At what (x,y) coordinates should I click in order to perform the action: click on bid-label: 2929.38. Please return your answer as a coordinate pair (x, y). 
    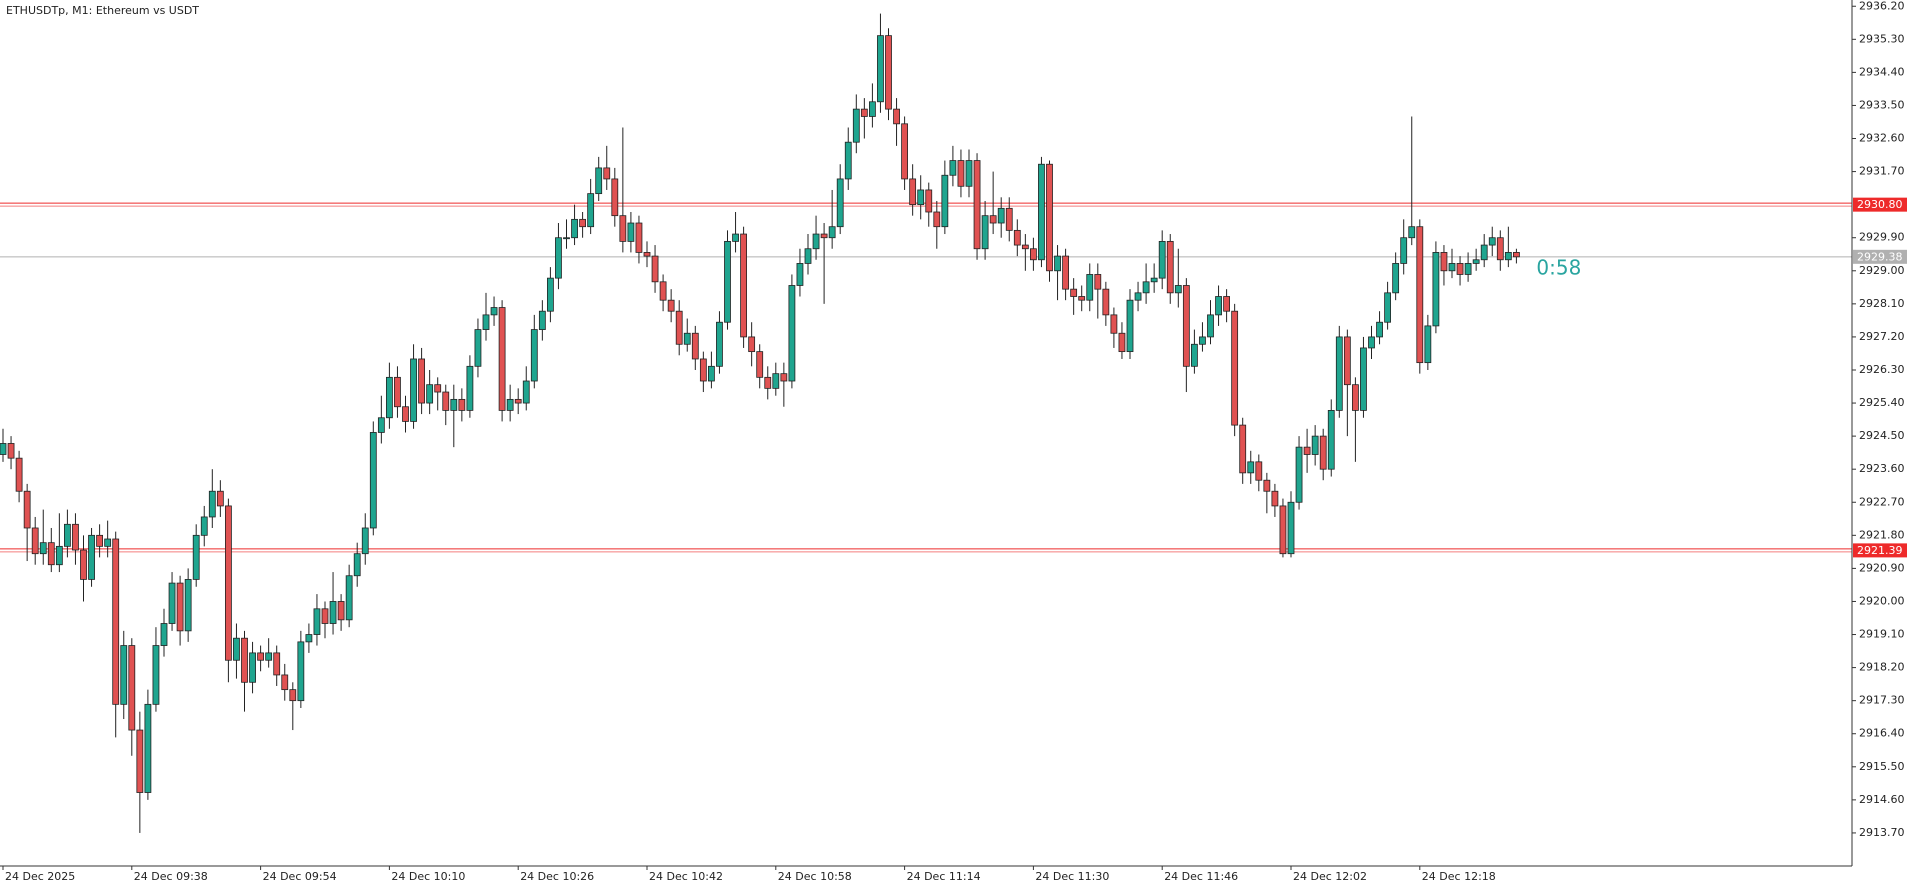
    Looking at the image, I should click on (1880, 256).